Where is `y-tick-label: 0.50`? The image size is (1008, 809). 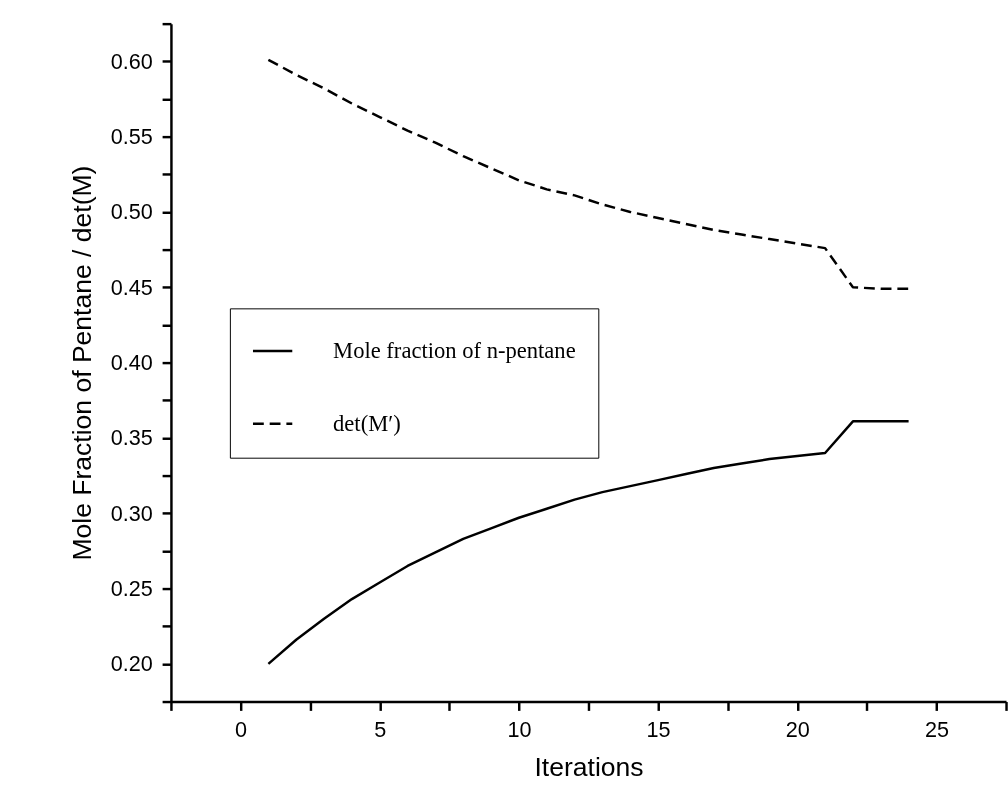
y-tick-label: 0.50 is located at coordinates (131, 212).